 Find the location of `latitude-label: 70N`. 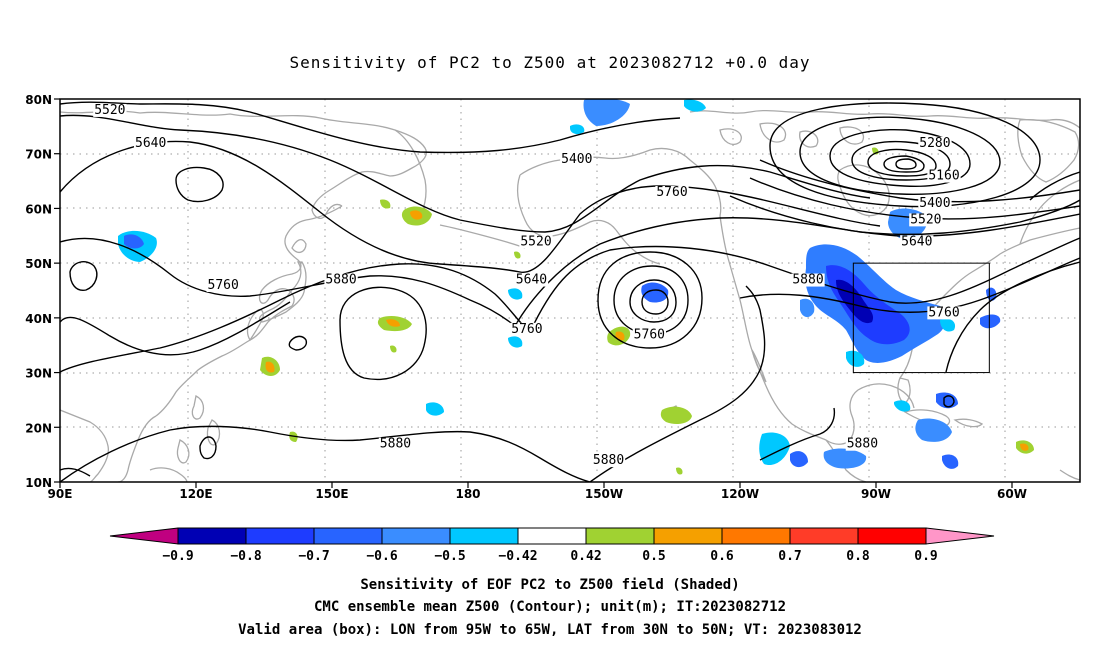

latitude-label: 70N is located at coordinates (38, 155).